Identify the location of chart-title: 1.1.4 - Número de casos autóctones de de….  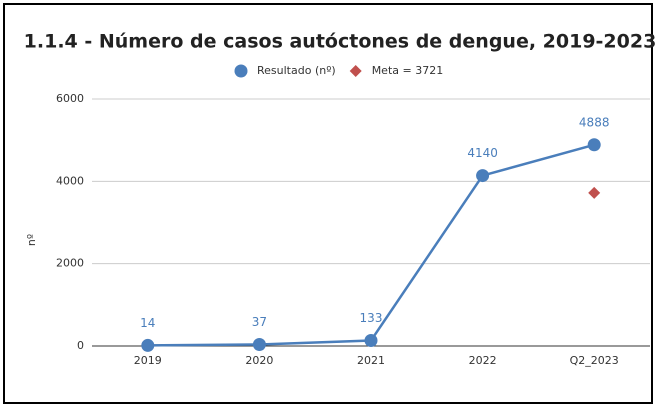
(340, 42).